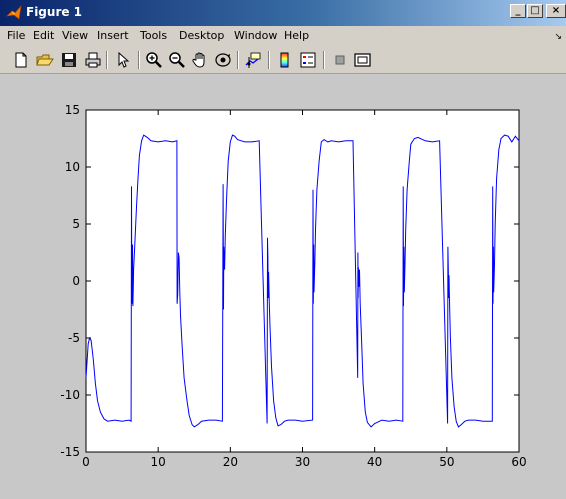 The height and width of the screenshot is (499, 566). What do you see at coordinates (70, 452) in the screenshot?
I see `y-tick-label: -15` at bounding box center [70, 452].